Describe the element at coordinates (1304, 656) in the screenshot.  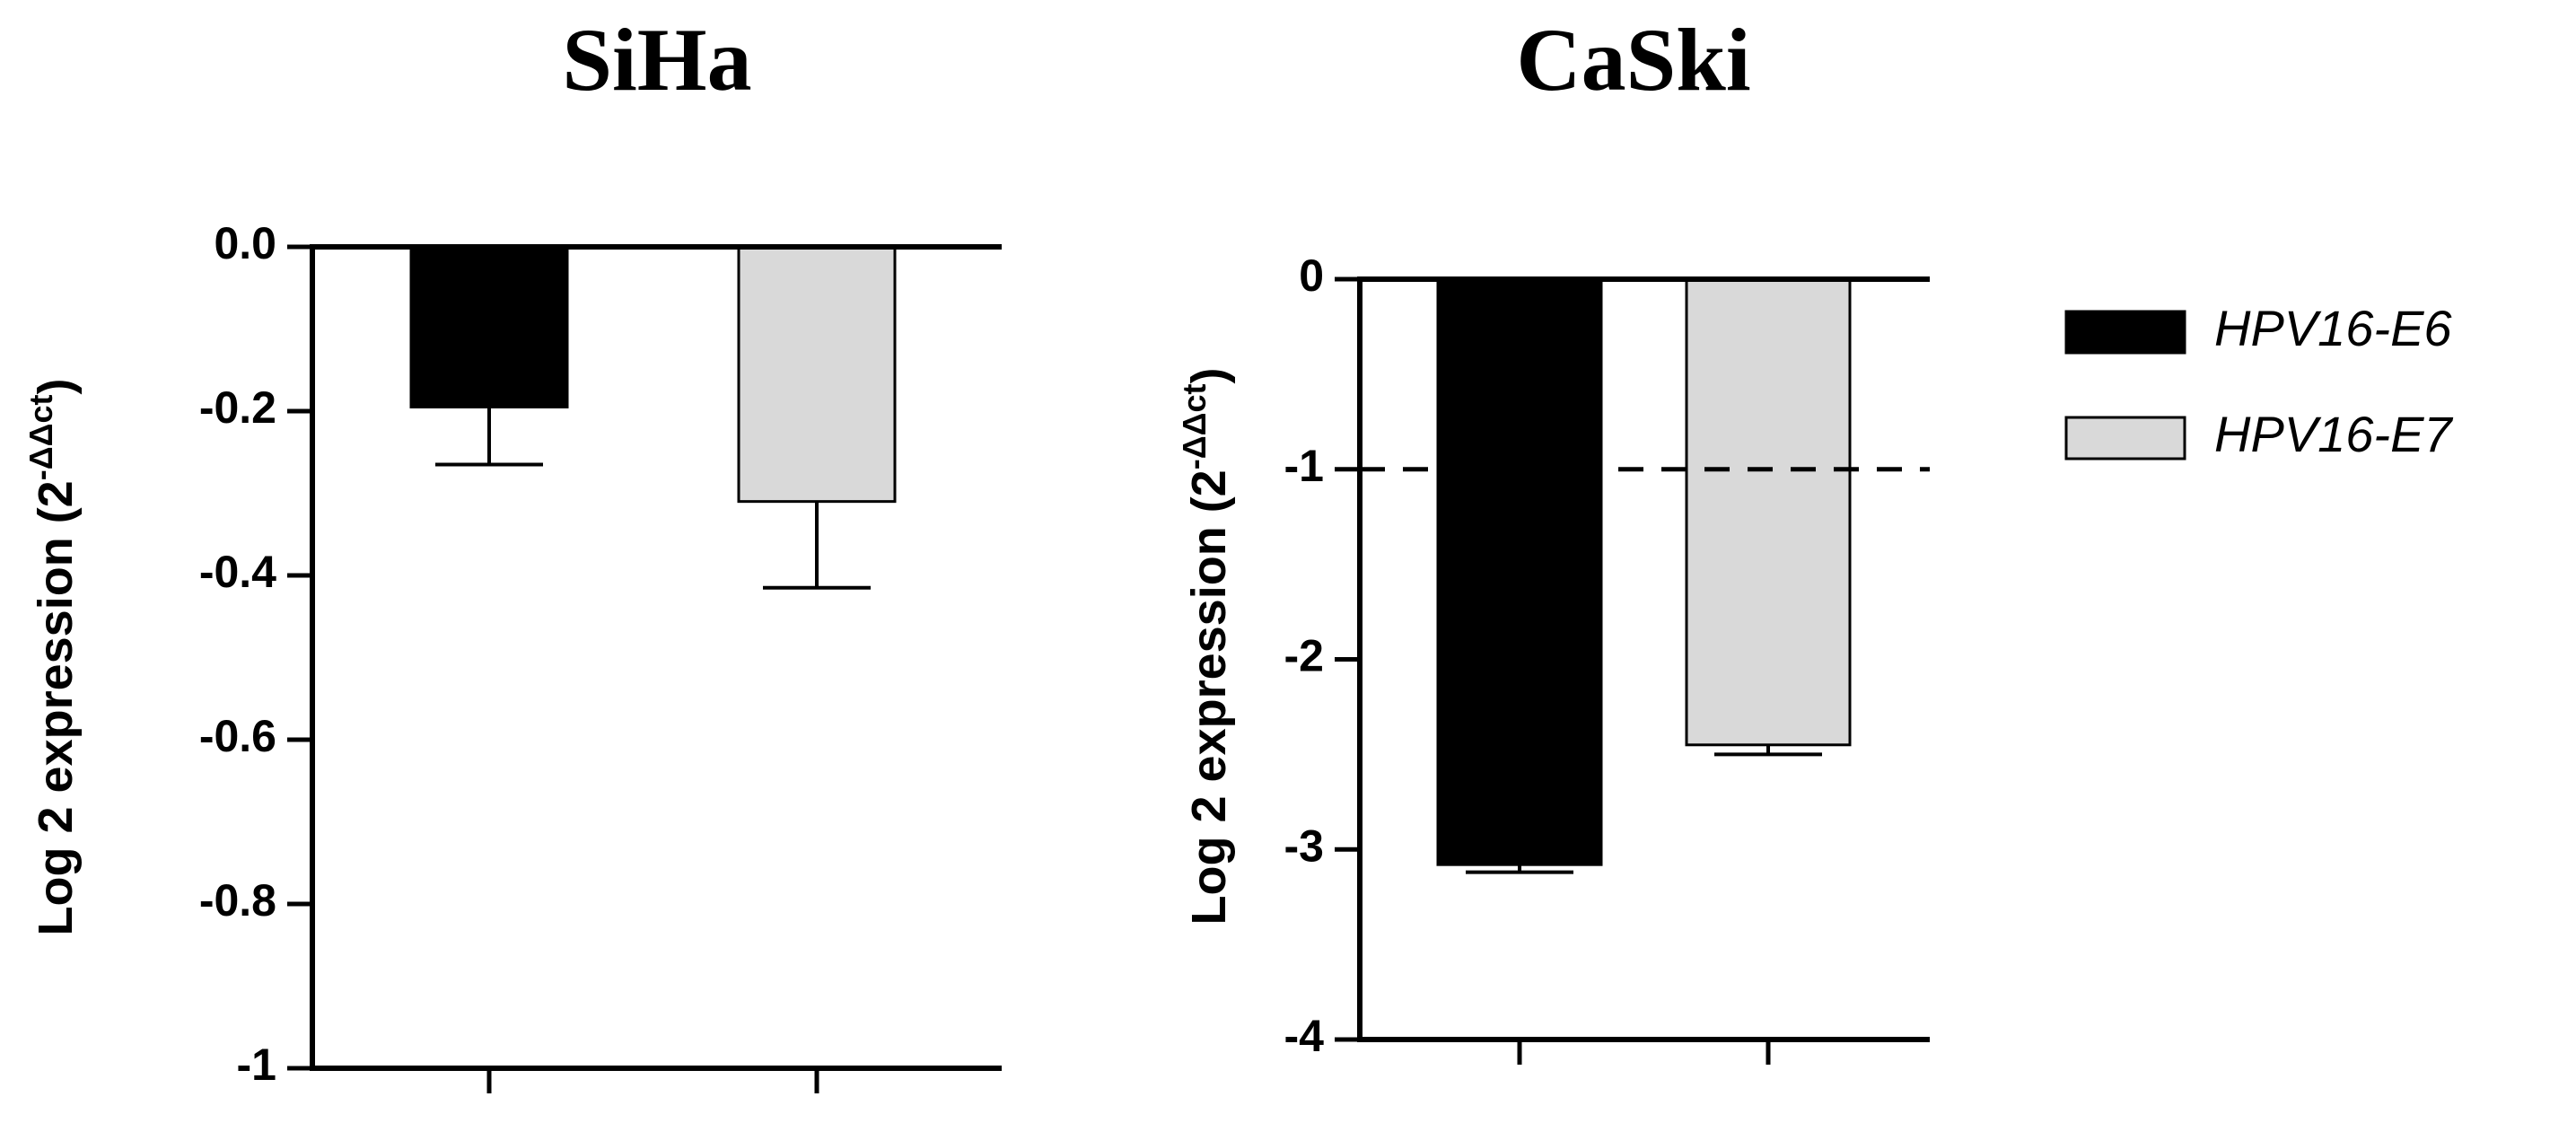
I see `y-tick-label: -2` at that location.